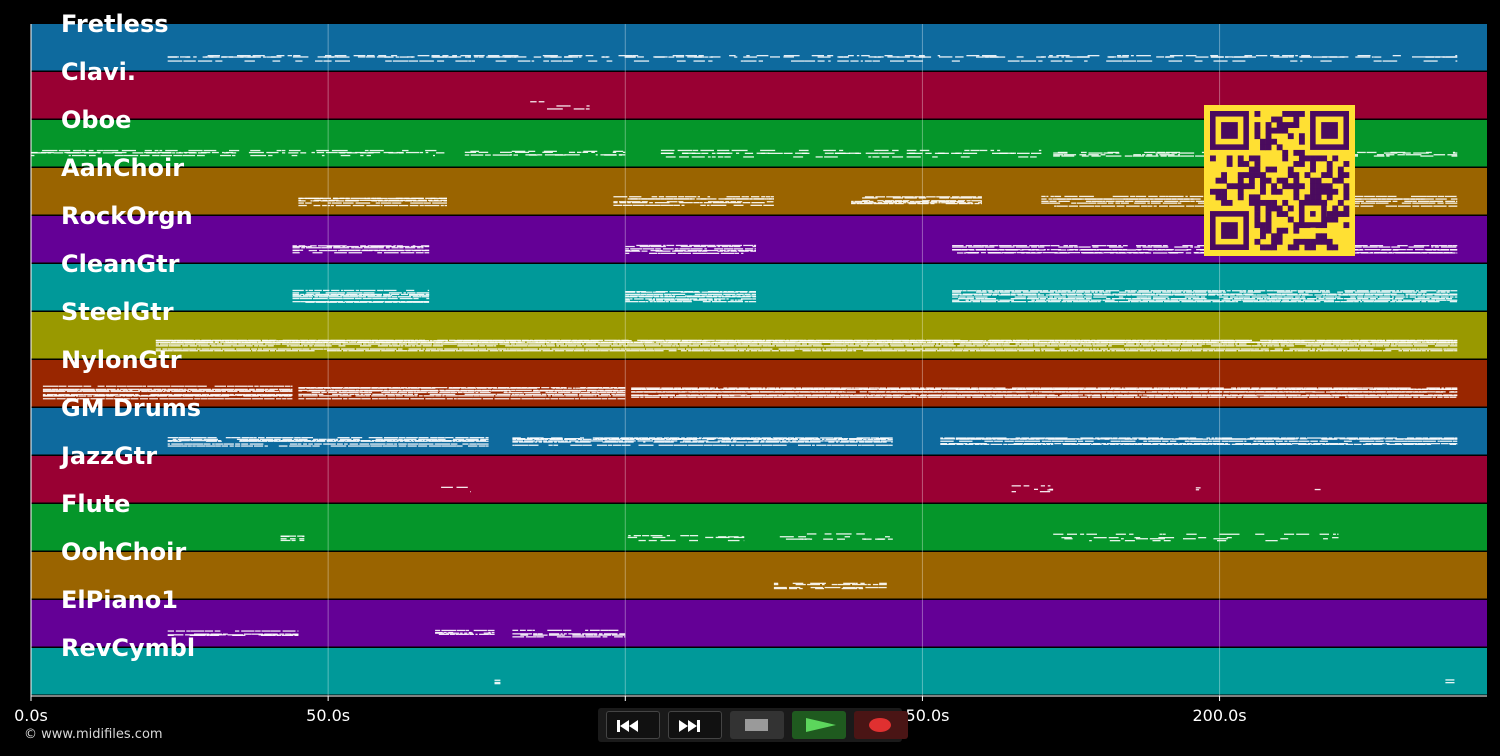 Image resolution: width=1500 pixels, height=756 pixels. Describe the element at coordinates (627, 726) in the screenshot. I see `rewind-icon` at that location.